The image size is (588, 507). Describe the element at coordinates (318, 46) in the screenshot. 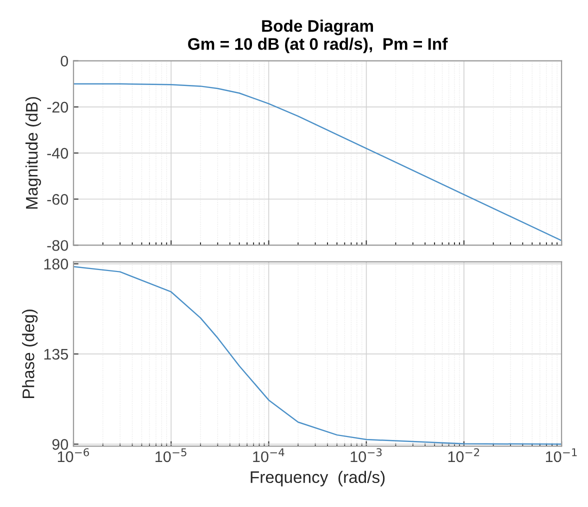

I see `chart-subtitle: Gm = 10 dB (at 0 rad/s), Pm = Inf` at that location.